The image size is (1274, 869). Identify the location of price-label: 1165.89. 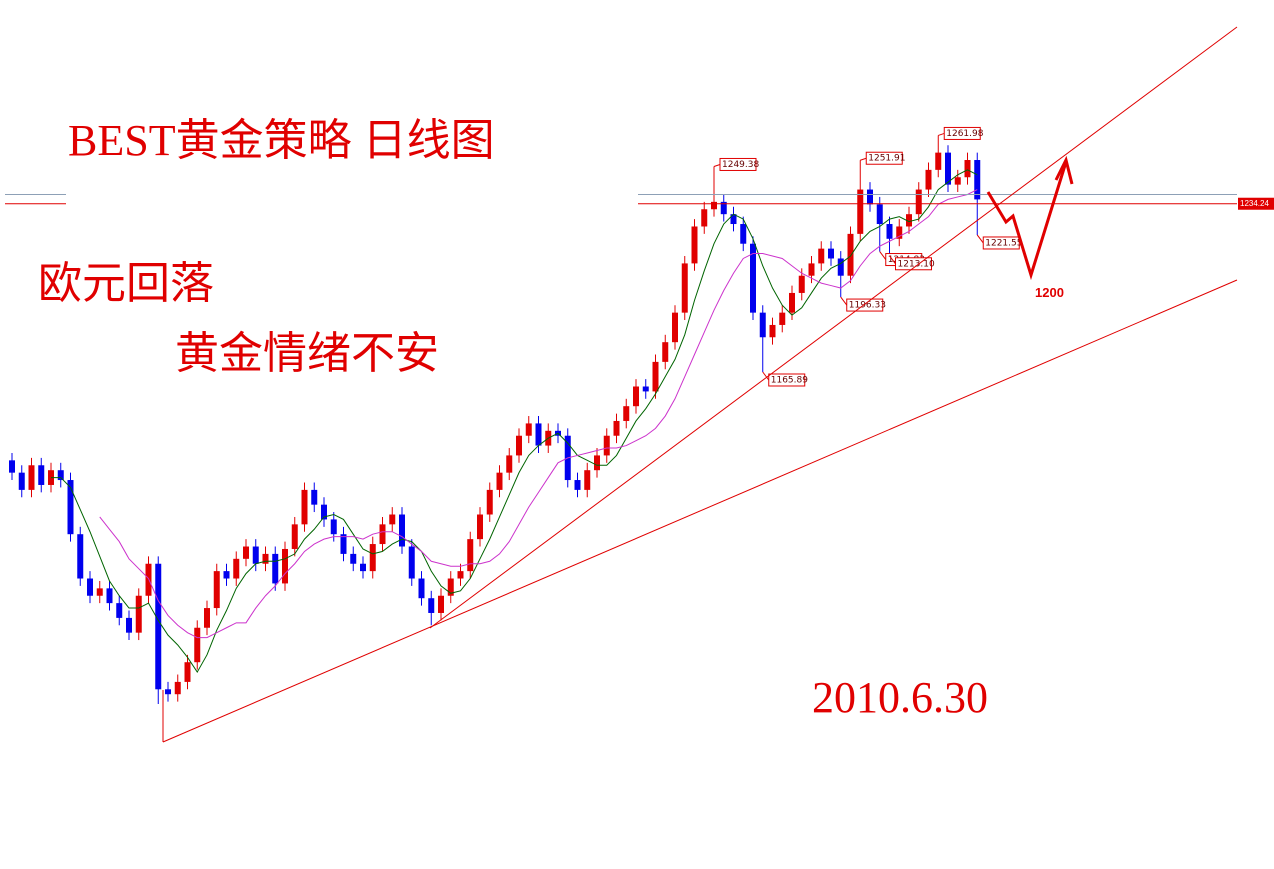
(789, 380).